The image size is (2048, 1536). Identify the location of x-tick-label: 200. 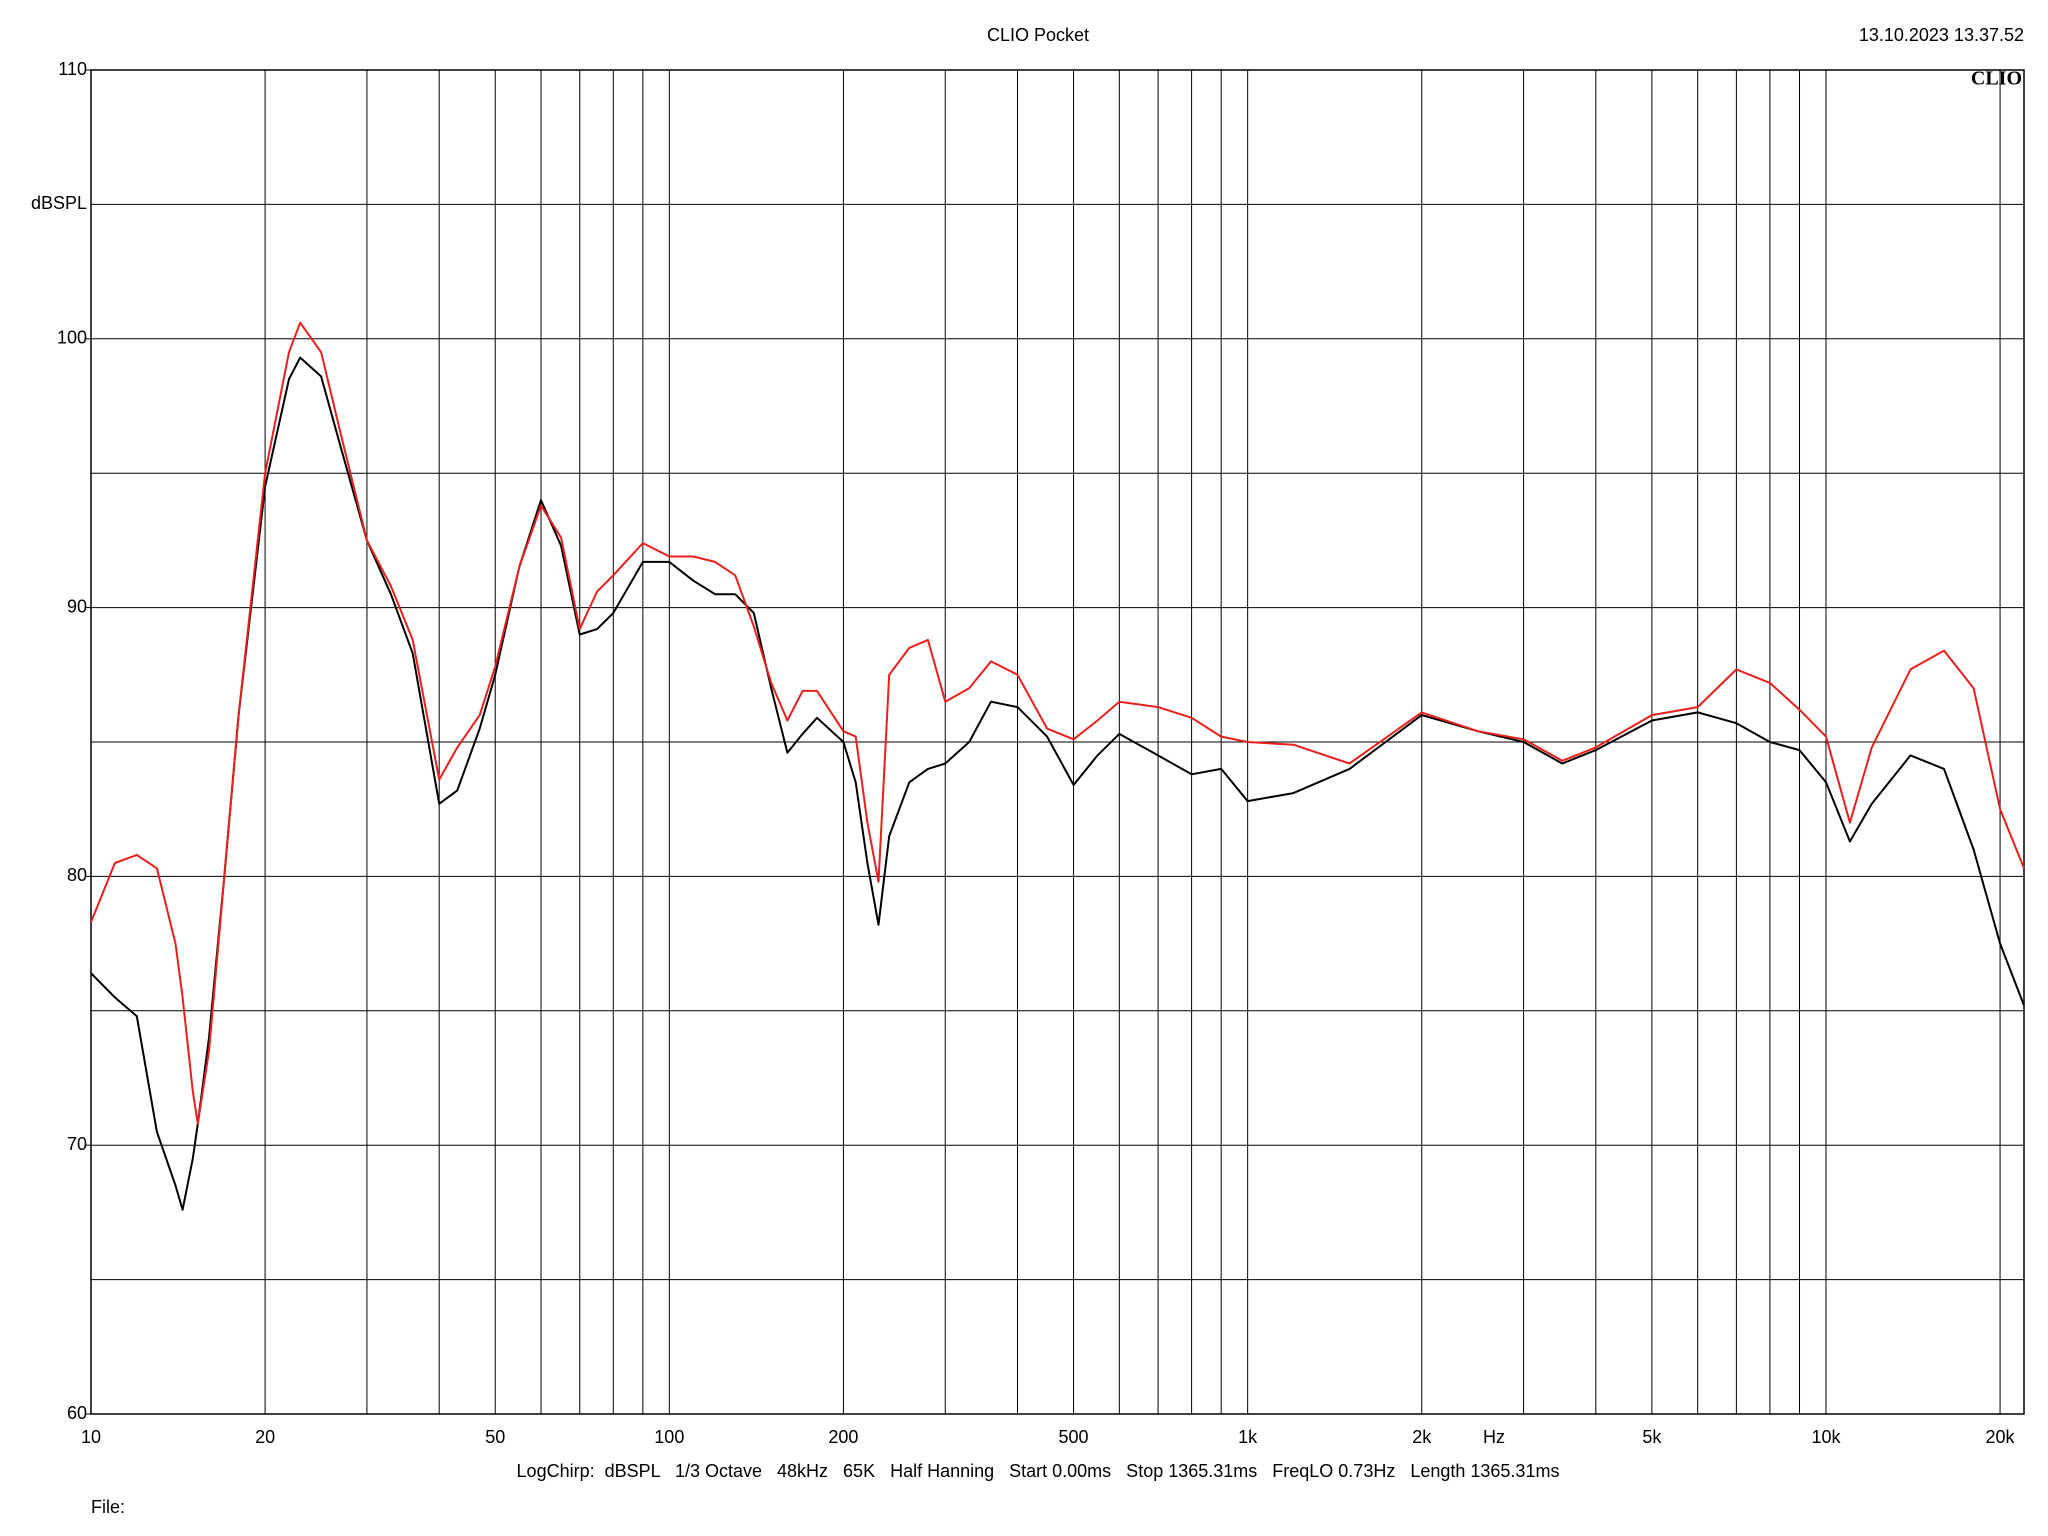
(843, 1437).